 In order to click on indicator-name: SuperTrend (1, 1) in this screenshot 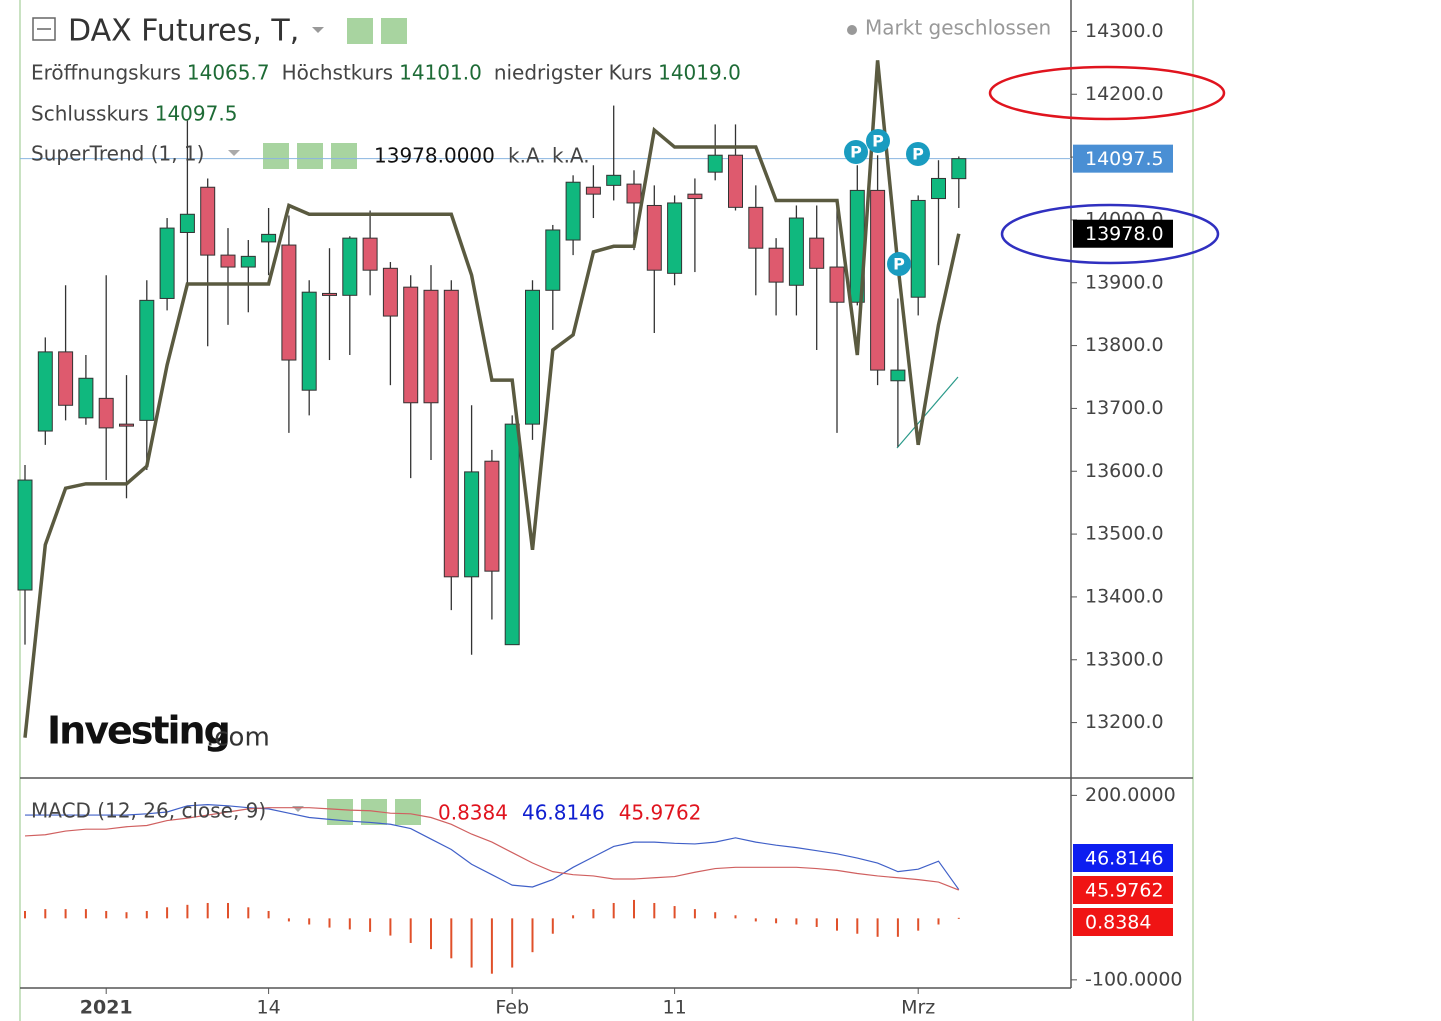, I will do `click(117, 154)`.